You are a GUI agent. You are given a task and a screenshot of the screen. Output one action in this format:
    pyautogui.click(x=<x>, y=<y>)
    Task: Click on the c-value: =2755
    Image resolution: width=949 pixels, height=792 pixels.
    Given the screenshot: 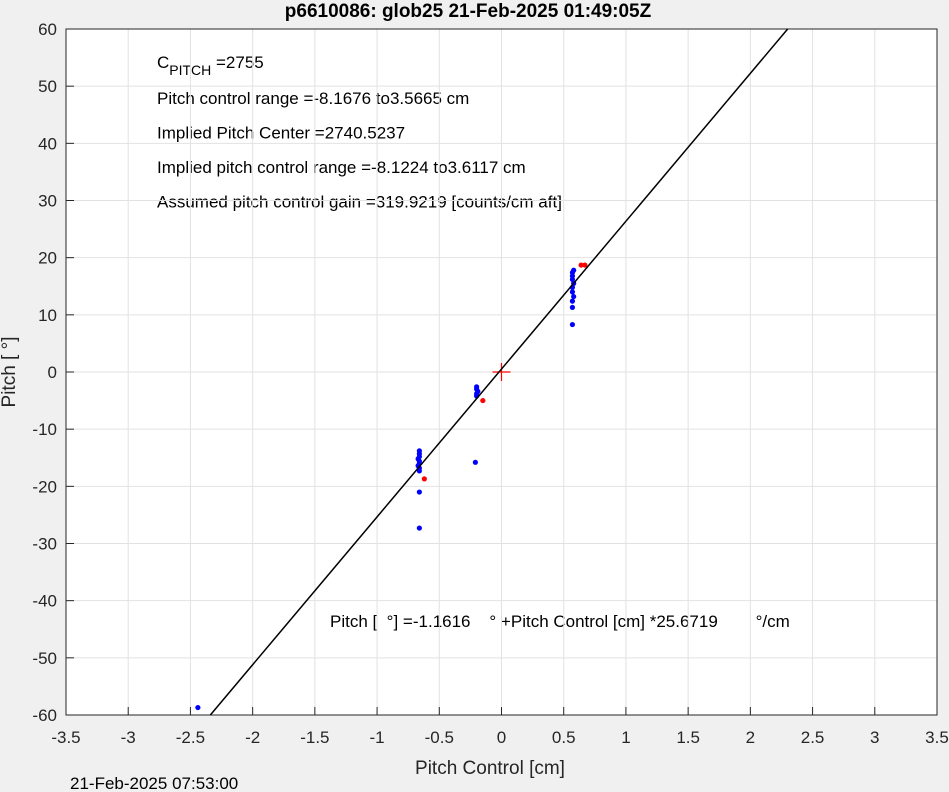 What is the action you would take?
    pyautogui.click(x=237, y=62)
    